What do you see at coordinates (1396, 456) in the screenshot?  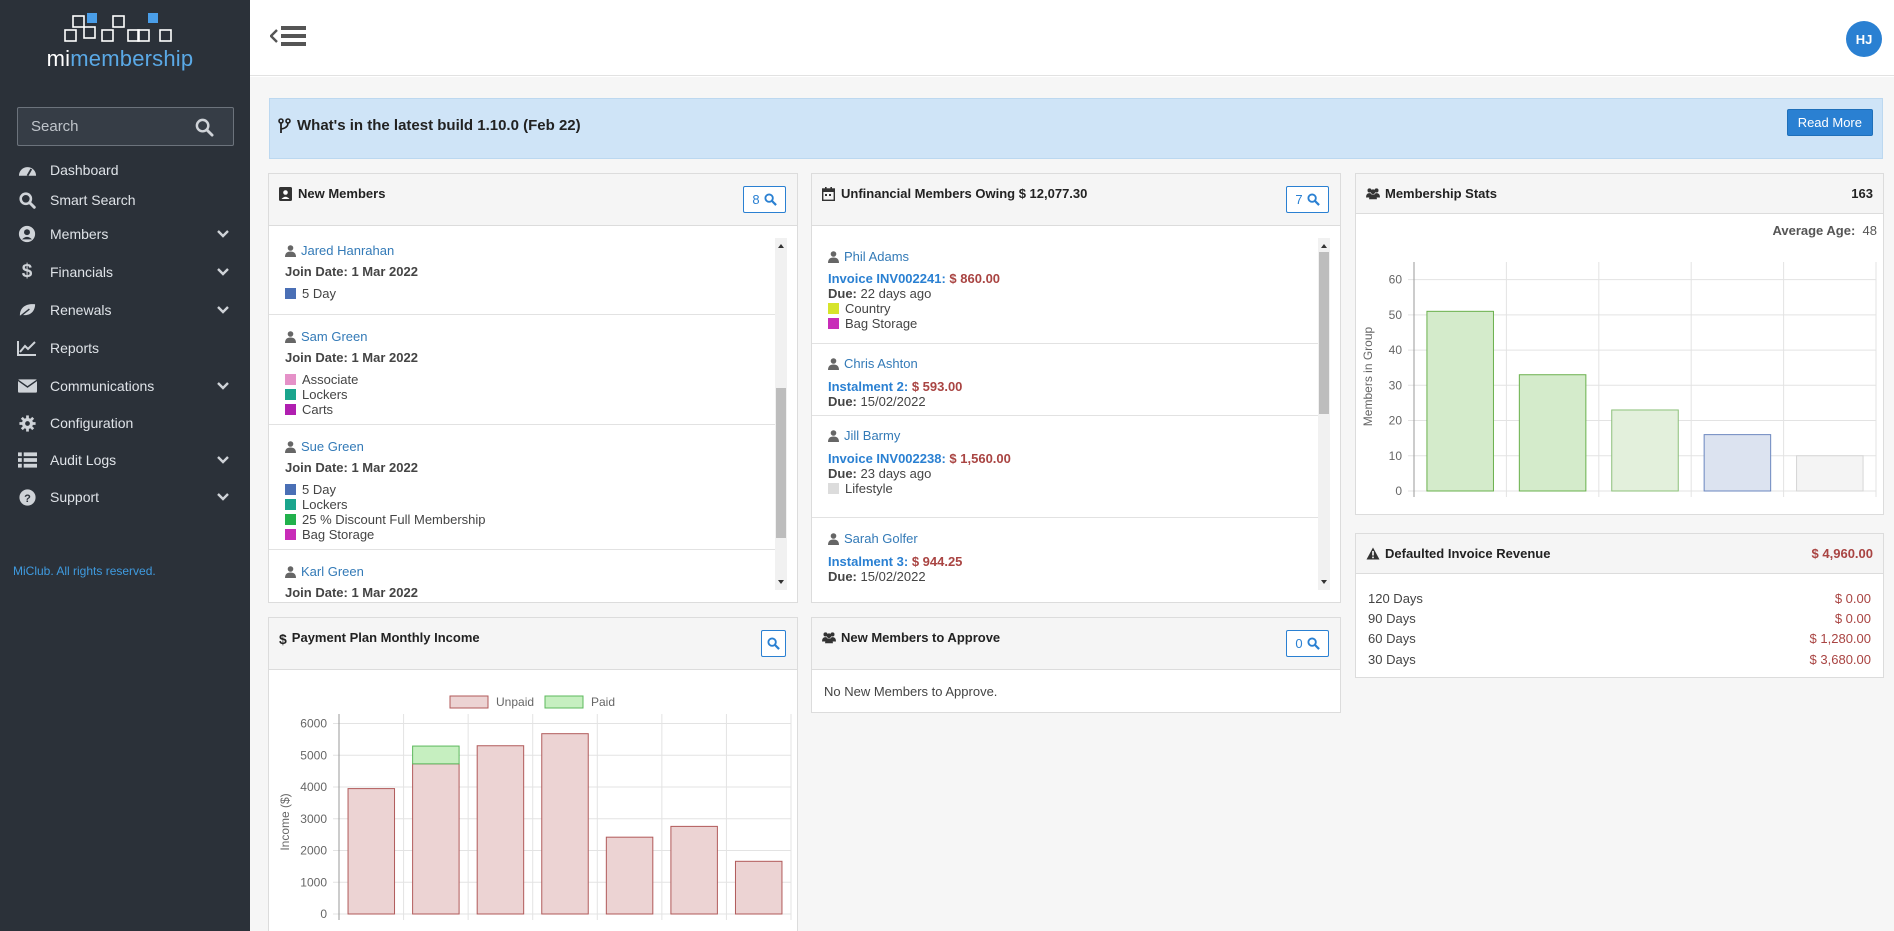 I see `y-tick-label: 10` at bounding box center [1396, 456].